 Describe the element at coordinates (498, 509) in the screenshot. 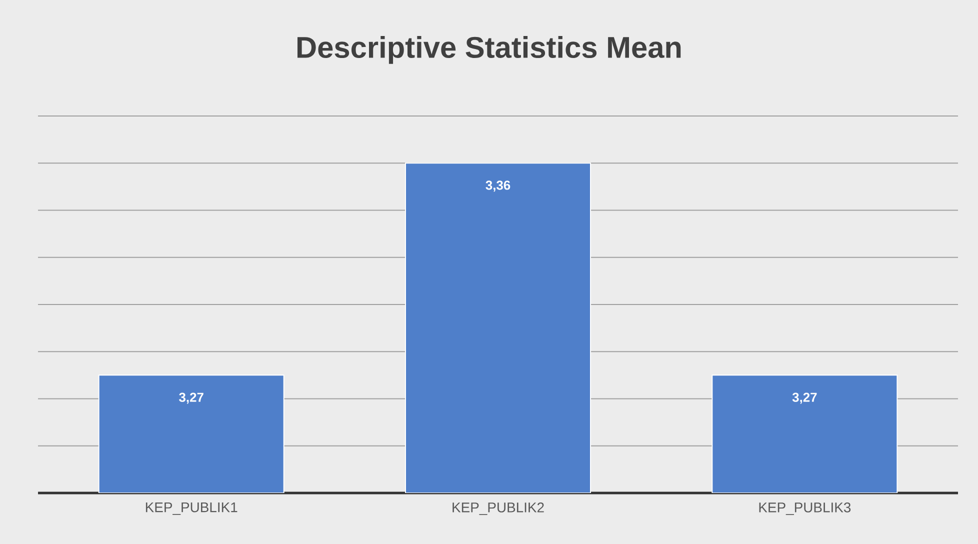

I see `x-tick-label: KEP_PUBLIK2` at that location.